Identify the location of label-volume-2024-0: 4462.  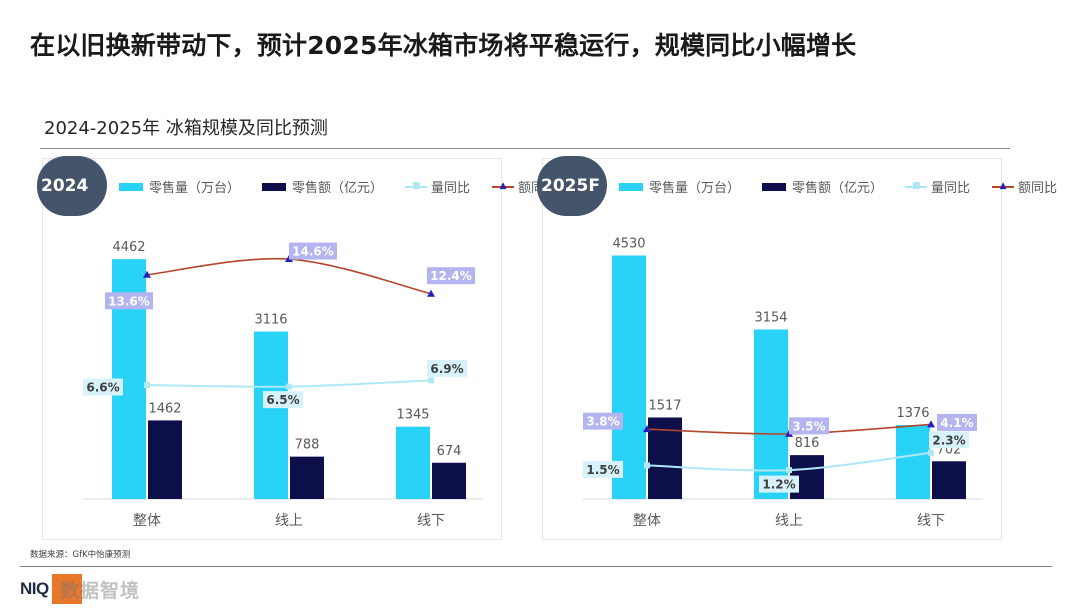
(128, 247).